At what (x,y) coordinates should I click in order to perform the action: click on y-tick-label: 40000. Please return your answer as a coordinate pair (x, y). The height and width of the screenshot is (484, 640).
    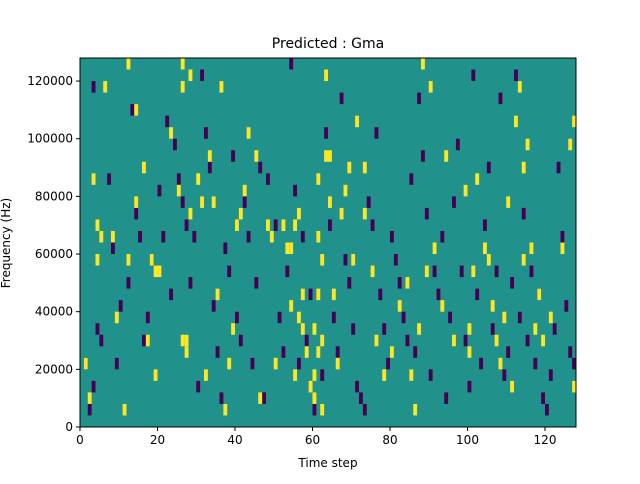
    Looking at the image, I should click on (54, 312).